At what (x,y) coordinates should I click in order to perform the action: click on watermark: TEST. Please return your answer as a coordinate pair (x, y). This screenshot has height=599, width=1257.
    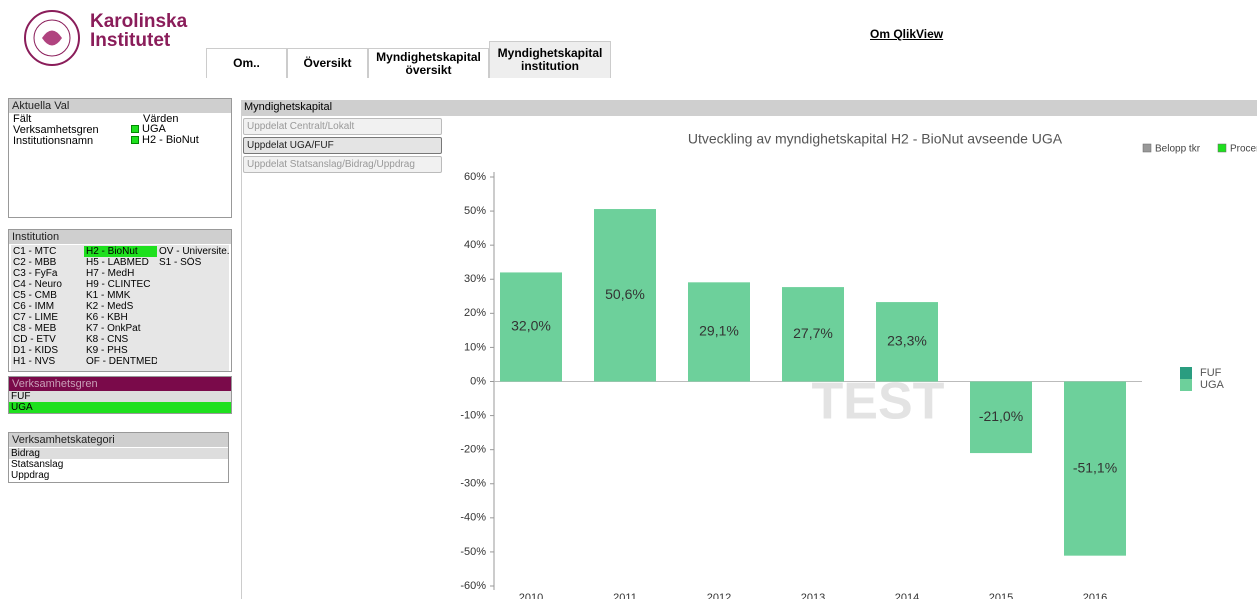
    Looking at the image, I should click on (878, 402).